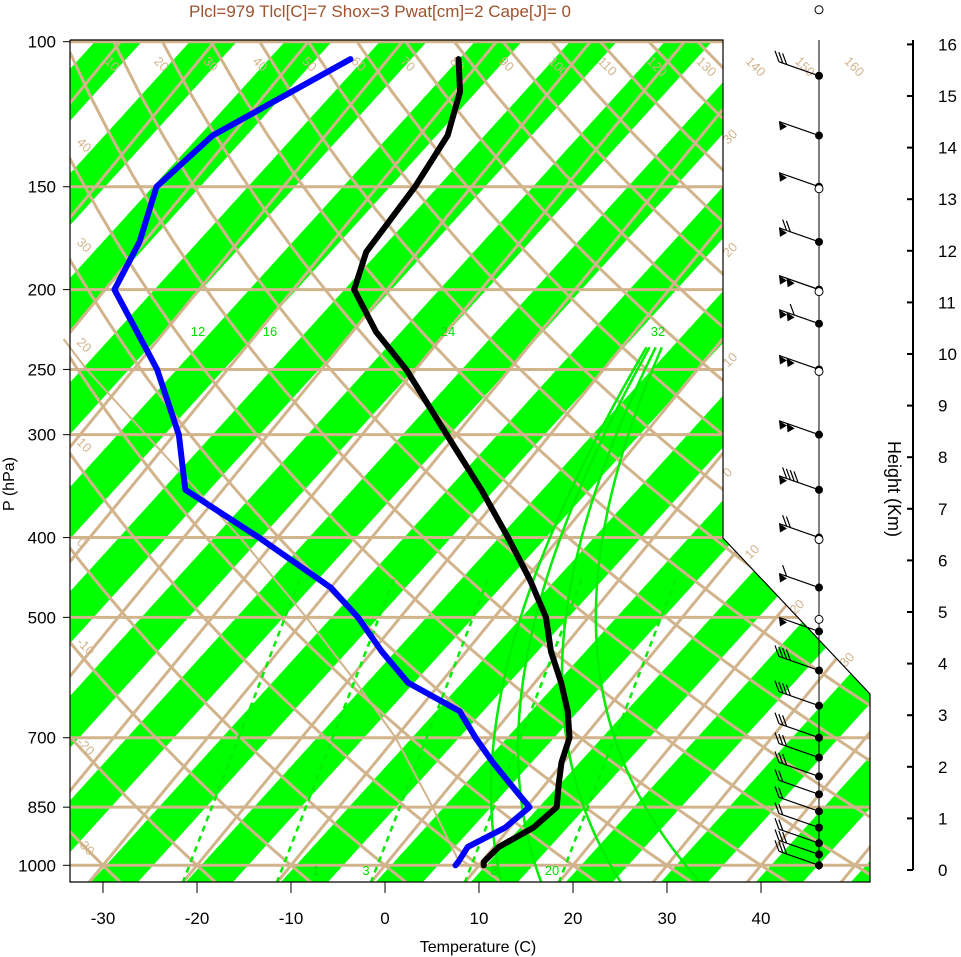  Describe the element at coordinates (942, 664) in the screenshot. I see `height-tick-label: 4` at that location.